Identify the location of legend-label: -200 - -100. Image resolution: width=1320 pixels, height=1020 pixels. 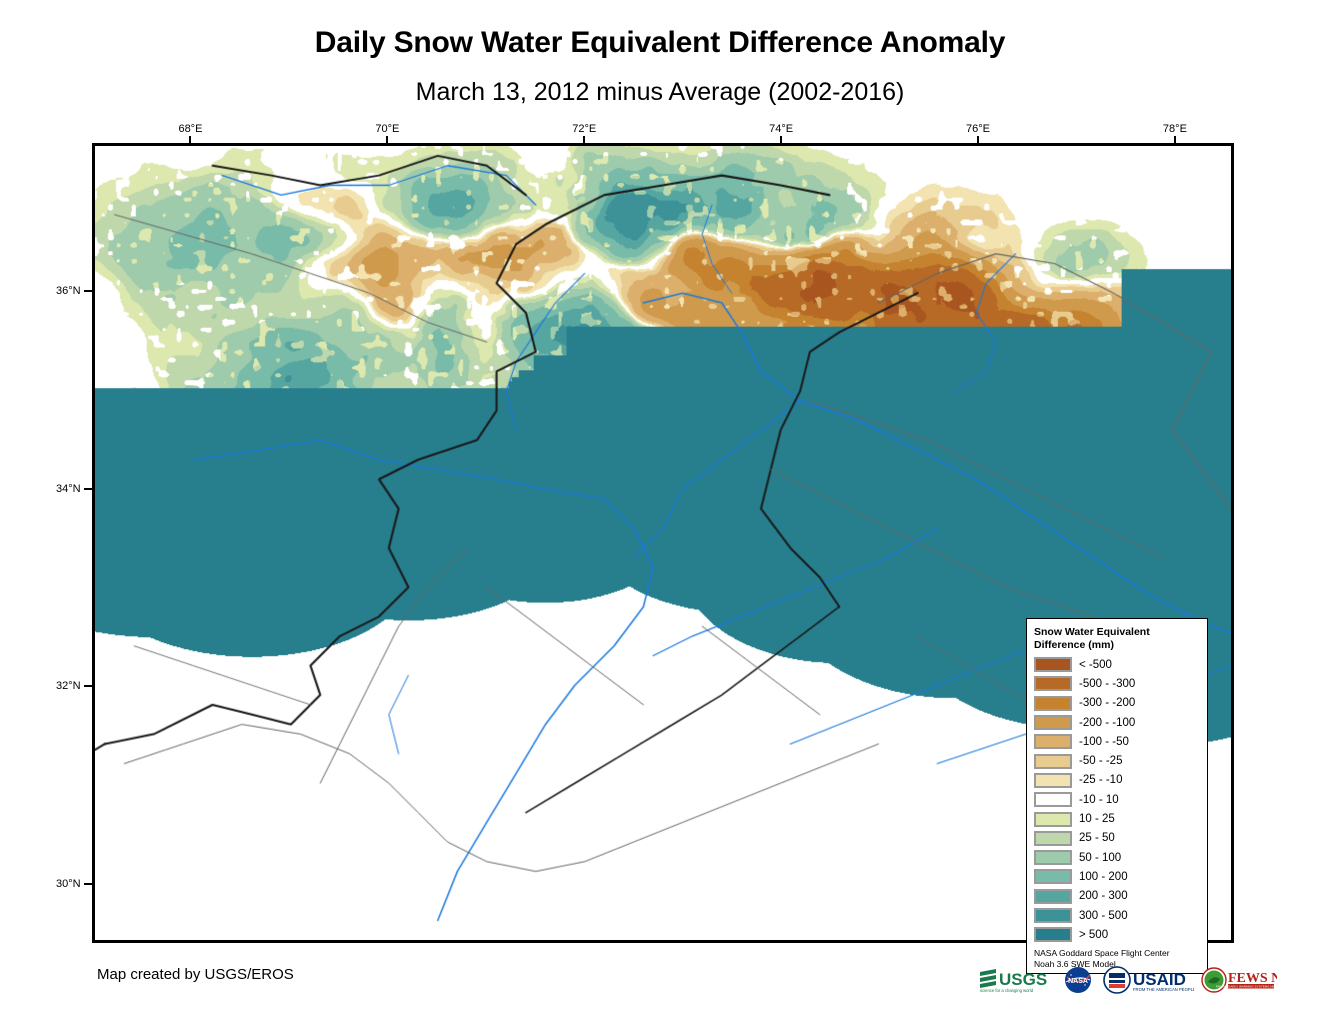
(1107, 722).